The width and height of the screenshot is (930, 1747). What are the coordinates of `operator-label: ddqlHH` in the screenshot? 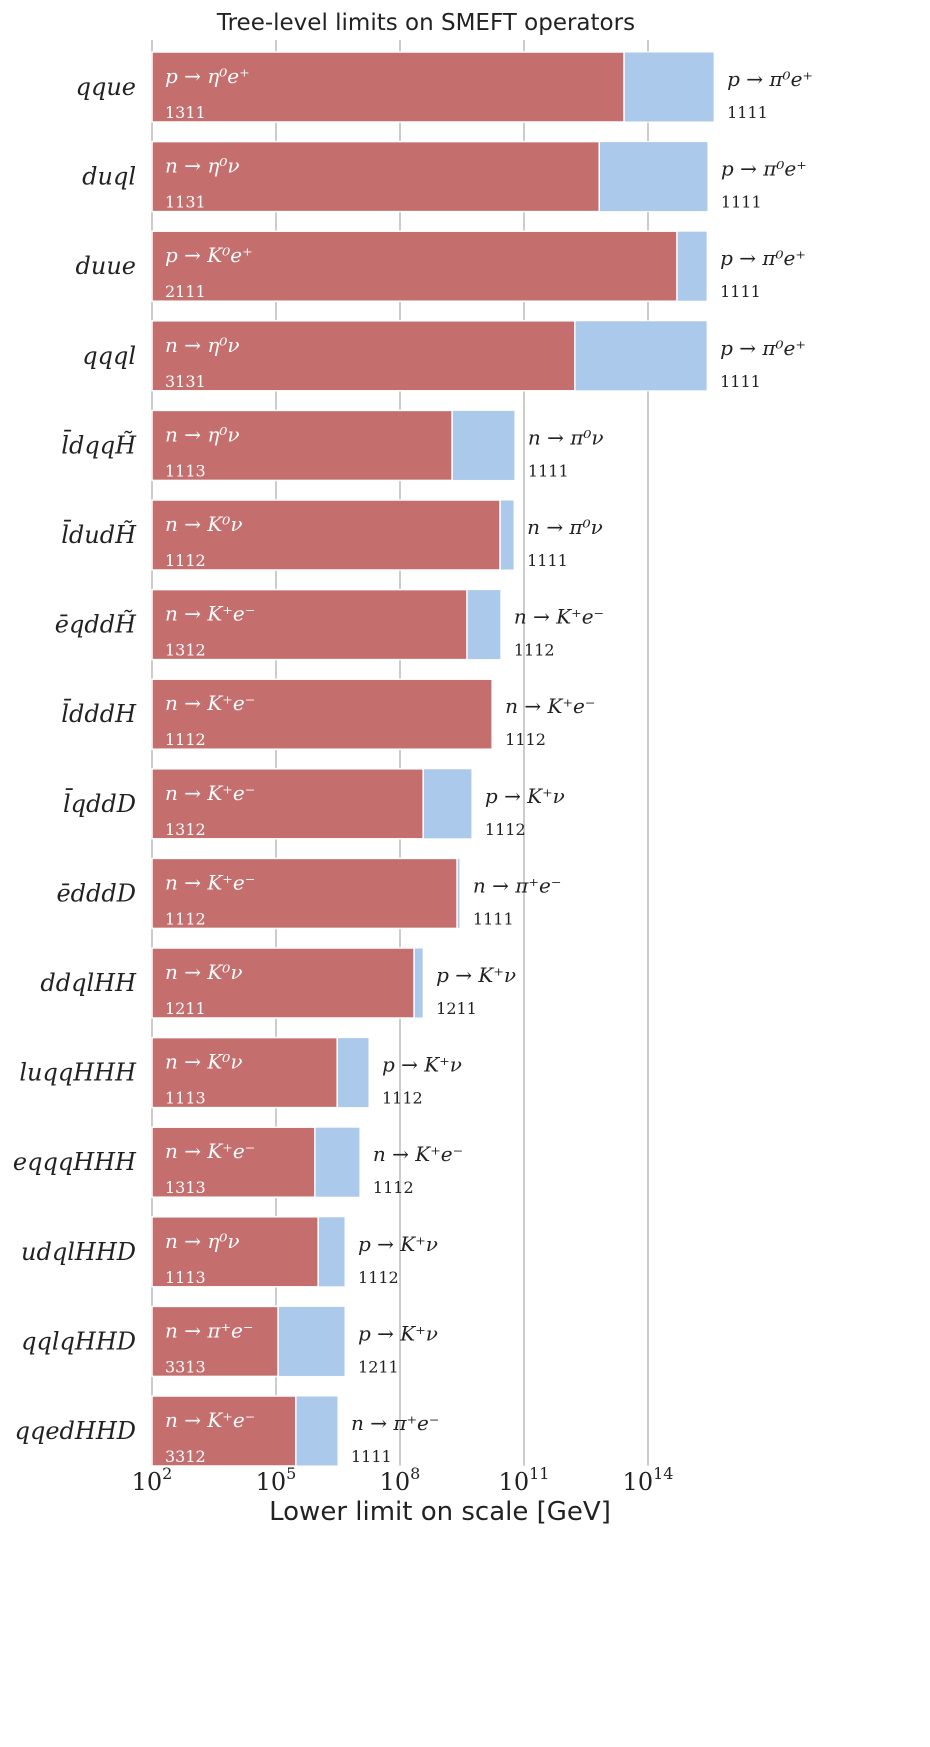 It's located at (88, 983).